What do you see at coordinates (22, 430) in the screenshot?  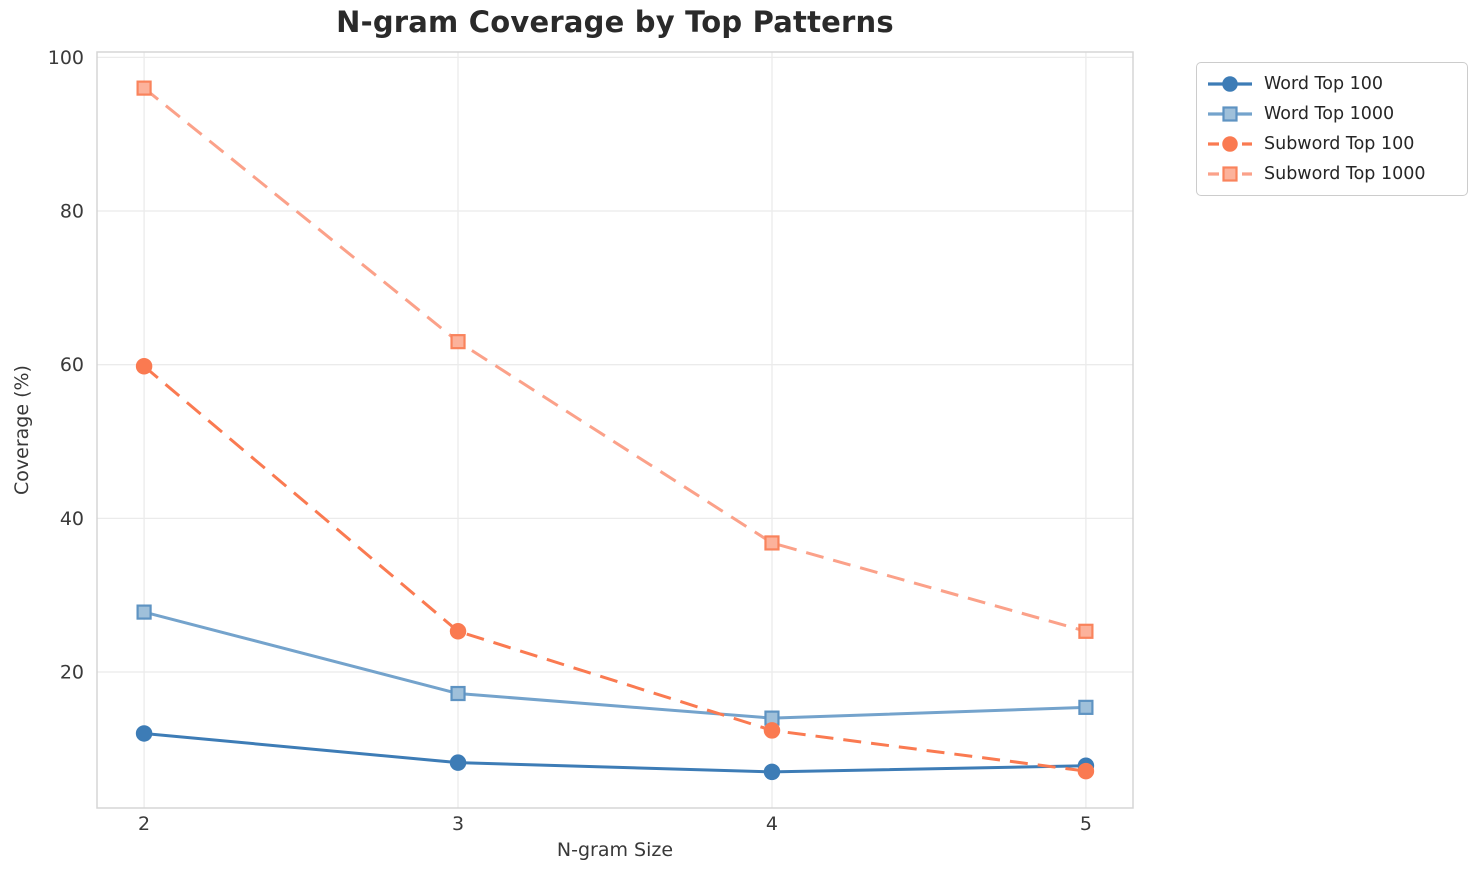 I see `y-axis-label: Coverage (%)` at bounding box center [22, 430].